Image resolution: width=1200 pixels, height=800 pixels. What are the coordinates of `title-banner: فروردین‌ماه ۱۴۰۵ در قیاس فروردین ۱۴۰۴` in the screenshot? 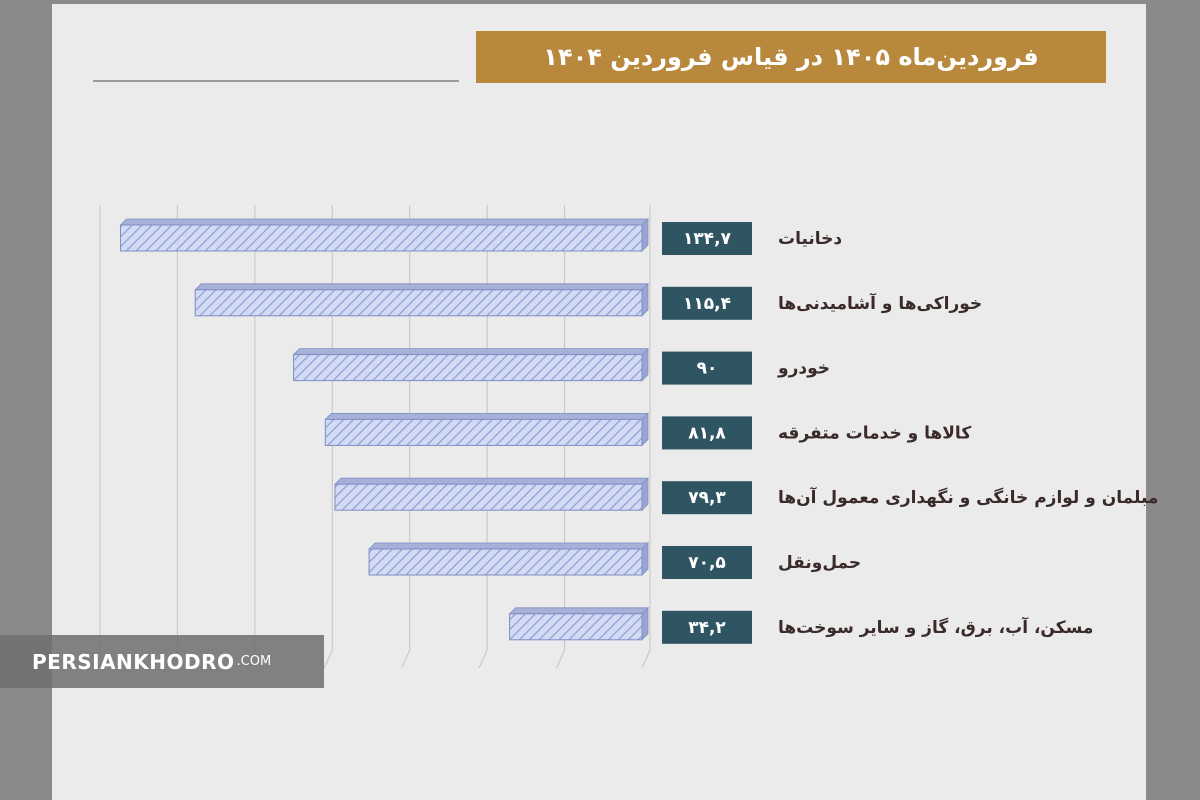 It's located at (791, 57).